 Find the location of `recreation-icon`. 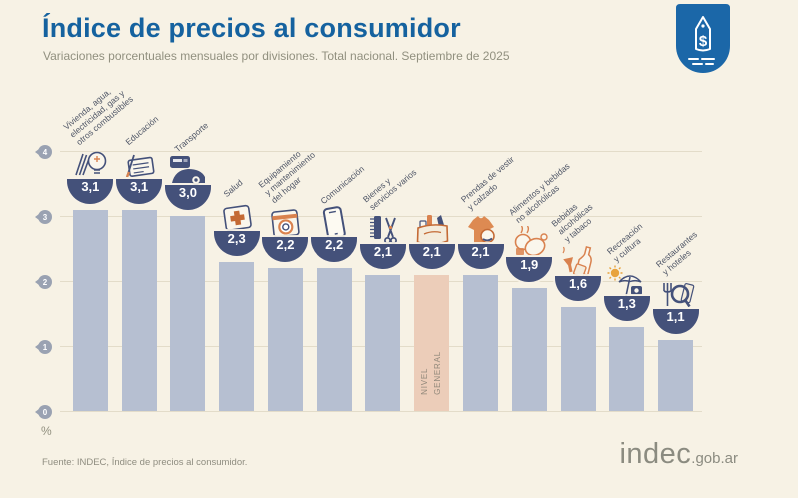

recreation-icon is located at coordinates (627, 284).